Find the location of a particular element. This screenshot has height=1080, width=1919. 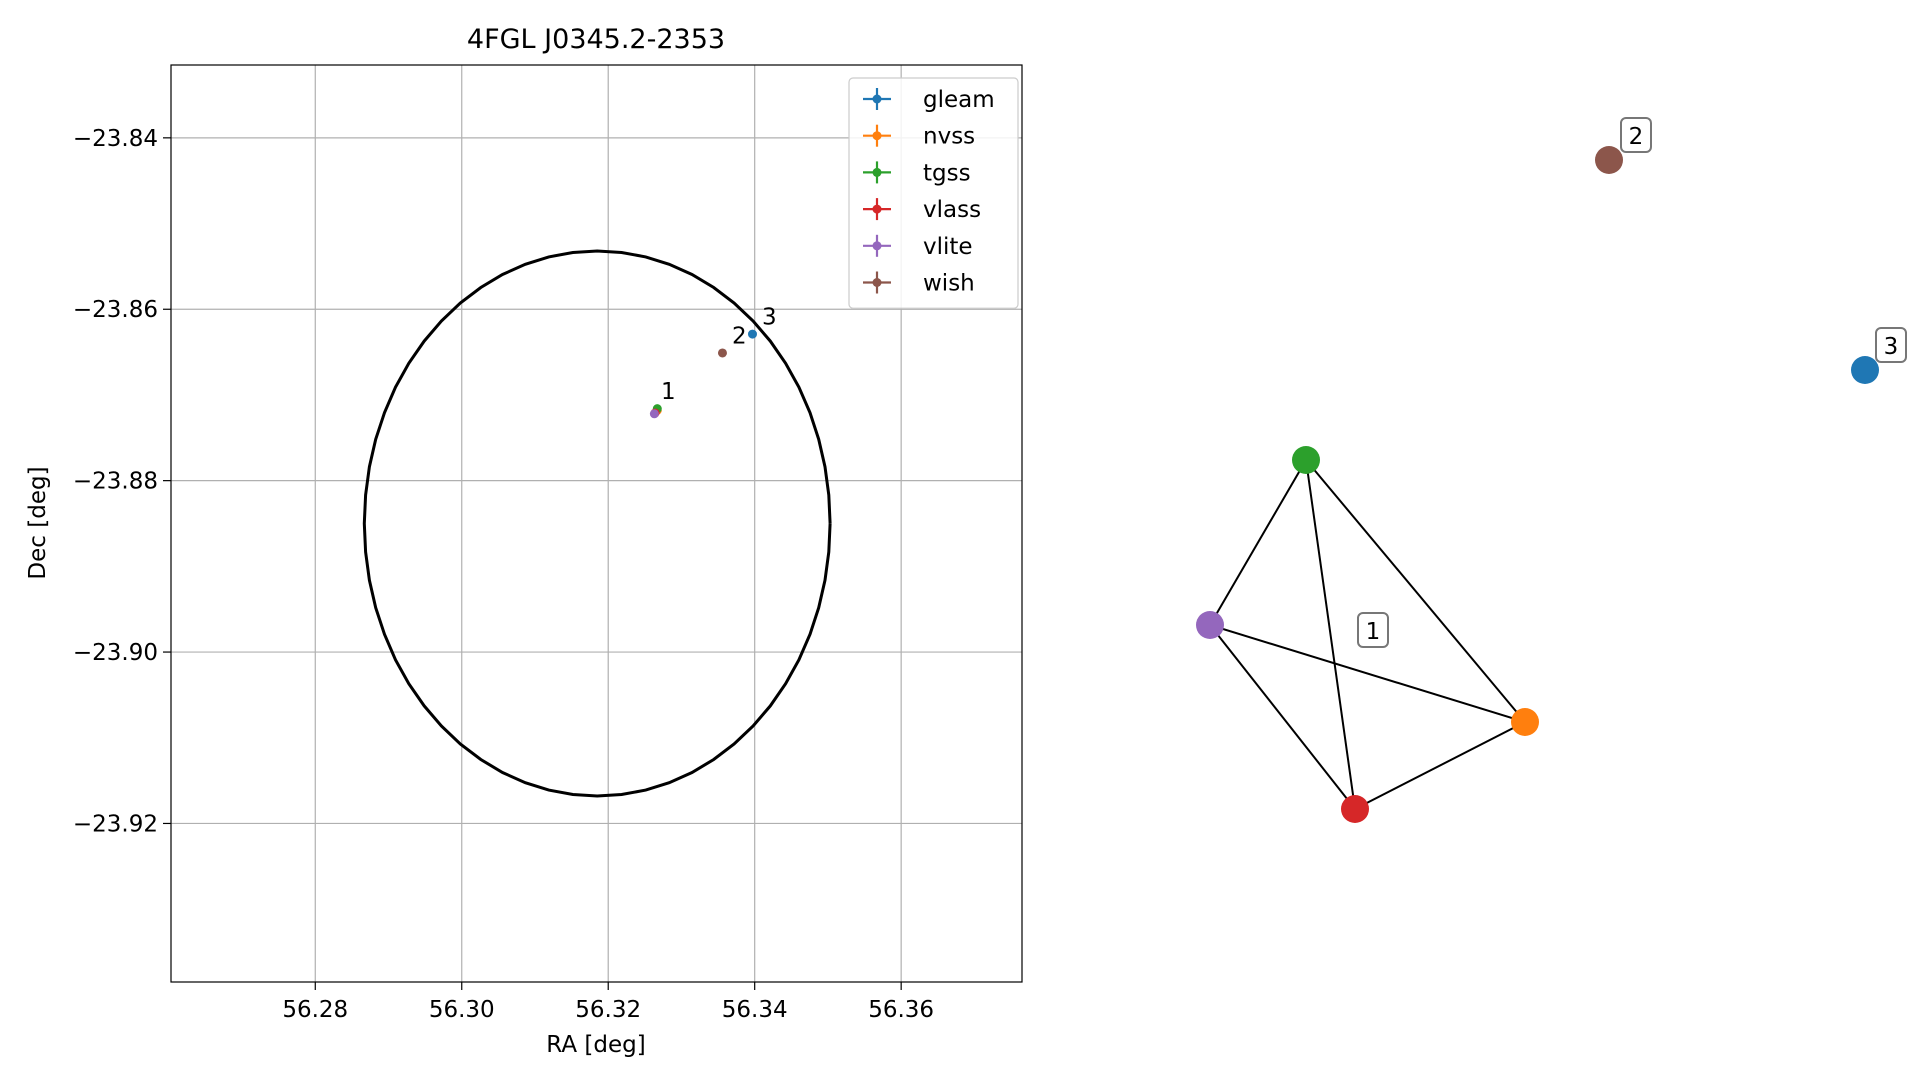

node-vlass is located at coordinates (1355, 809).